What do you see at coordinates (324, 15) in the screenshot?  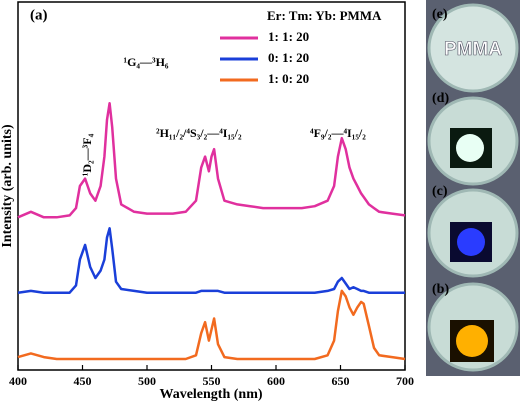 I see `legend-title: Er: Tm: Yb: PMMA` at bounding box center [324, 15].